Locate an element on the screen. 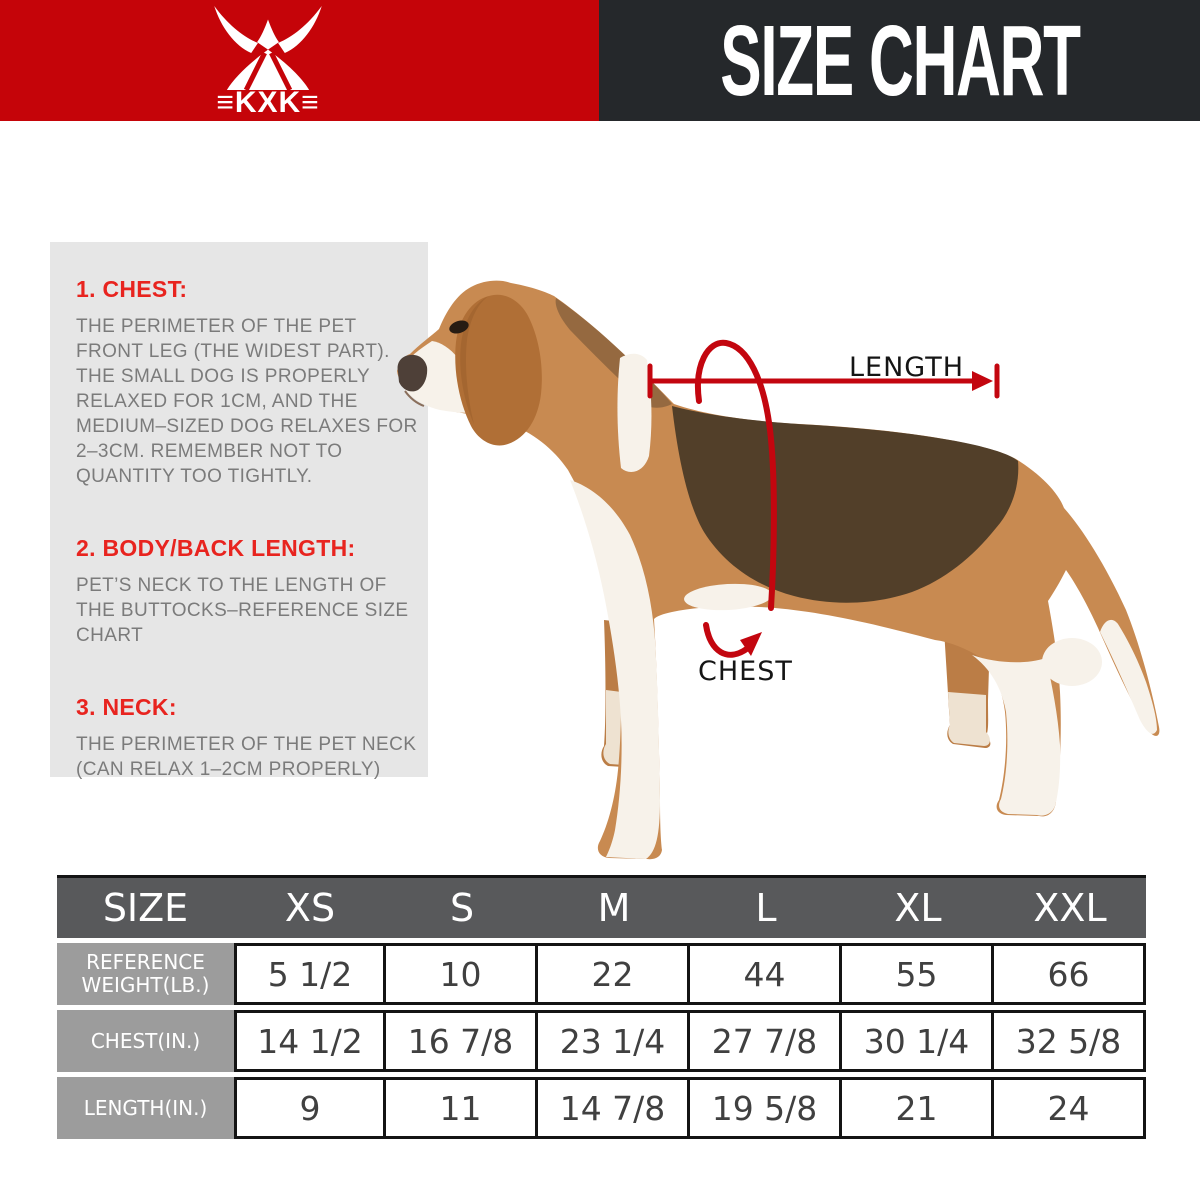 This screenshot has height=1200, width=1200. instruction-title: 1. CHEST: is located at coordinates (132, 289).